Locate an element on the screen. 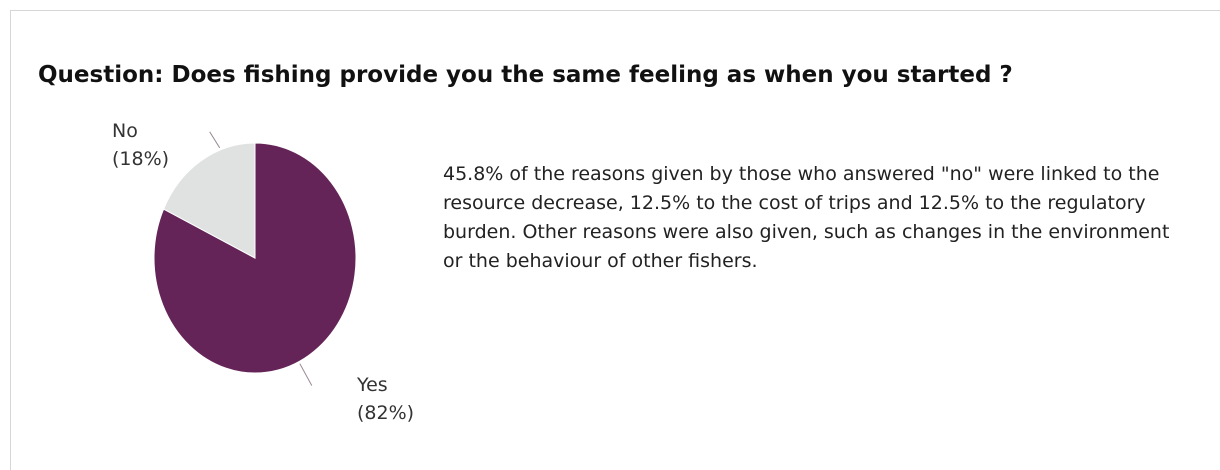 The image size is (1220, 470). slice-value-label: (82%) is located at coordinates (385, 413).